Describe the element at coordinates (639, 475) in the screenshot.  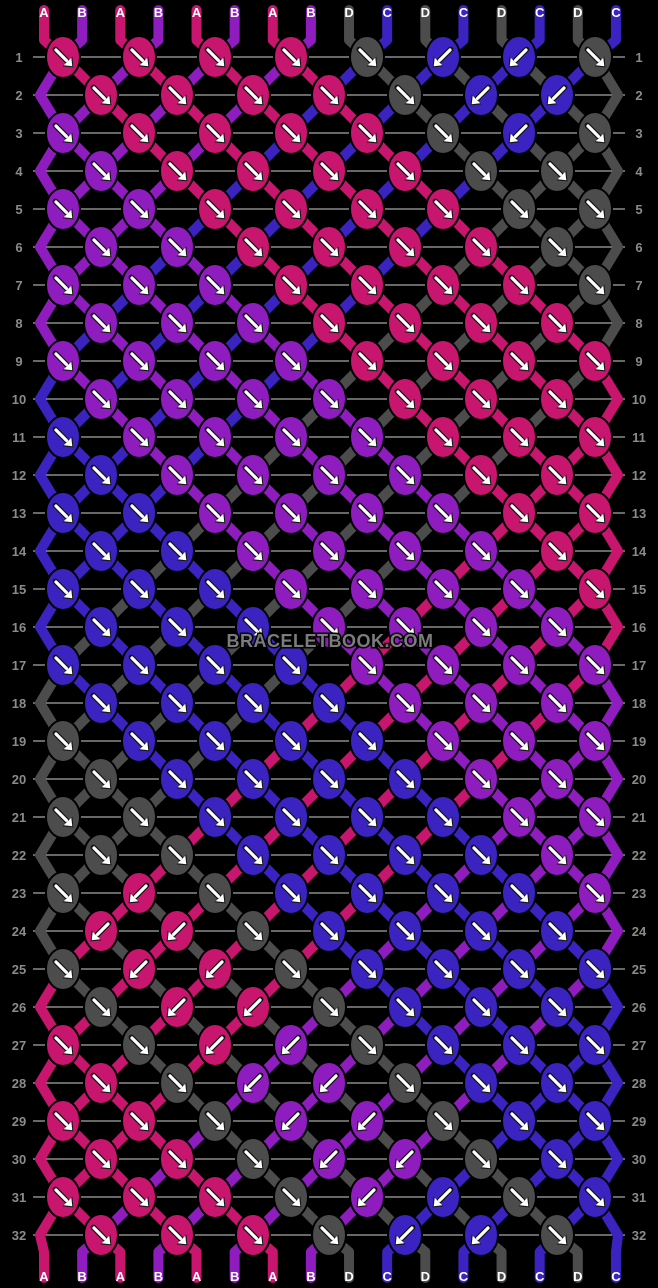
I see `row-number-right: 12` at that location.